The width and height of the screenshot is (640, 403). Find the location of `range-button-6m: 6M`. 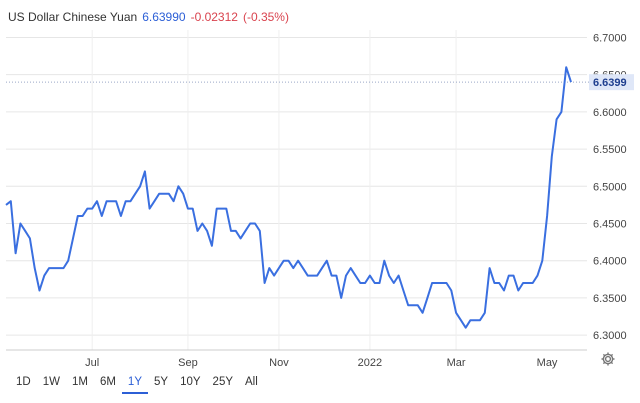

range-button-6m: 6M is located at coordinates (107, 382).